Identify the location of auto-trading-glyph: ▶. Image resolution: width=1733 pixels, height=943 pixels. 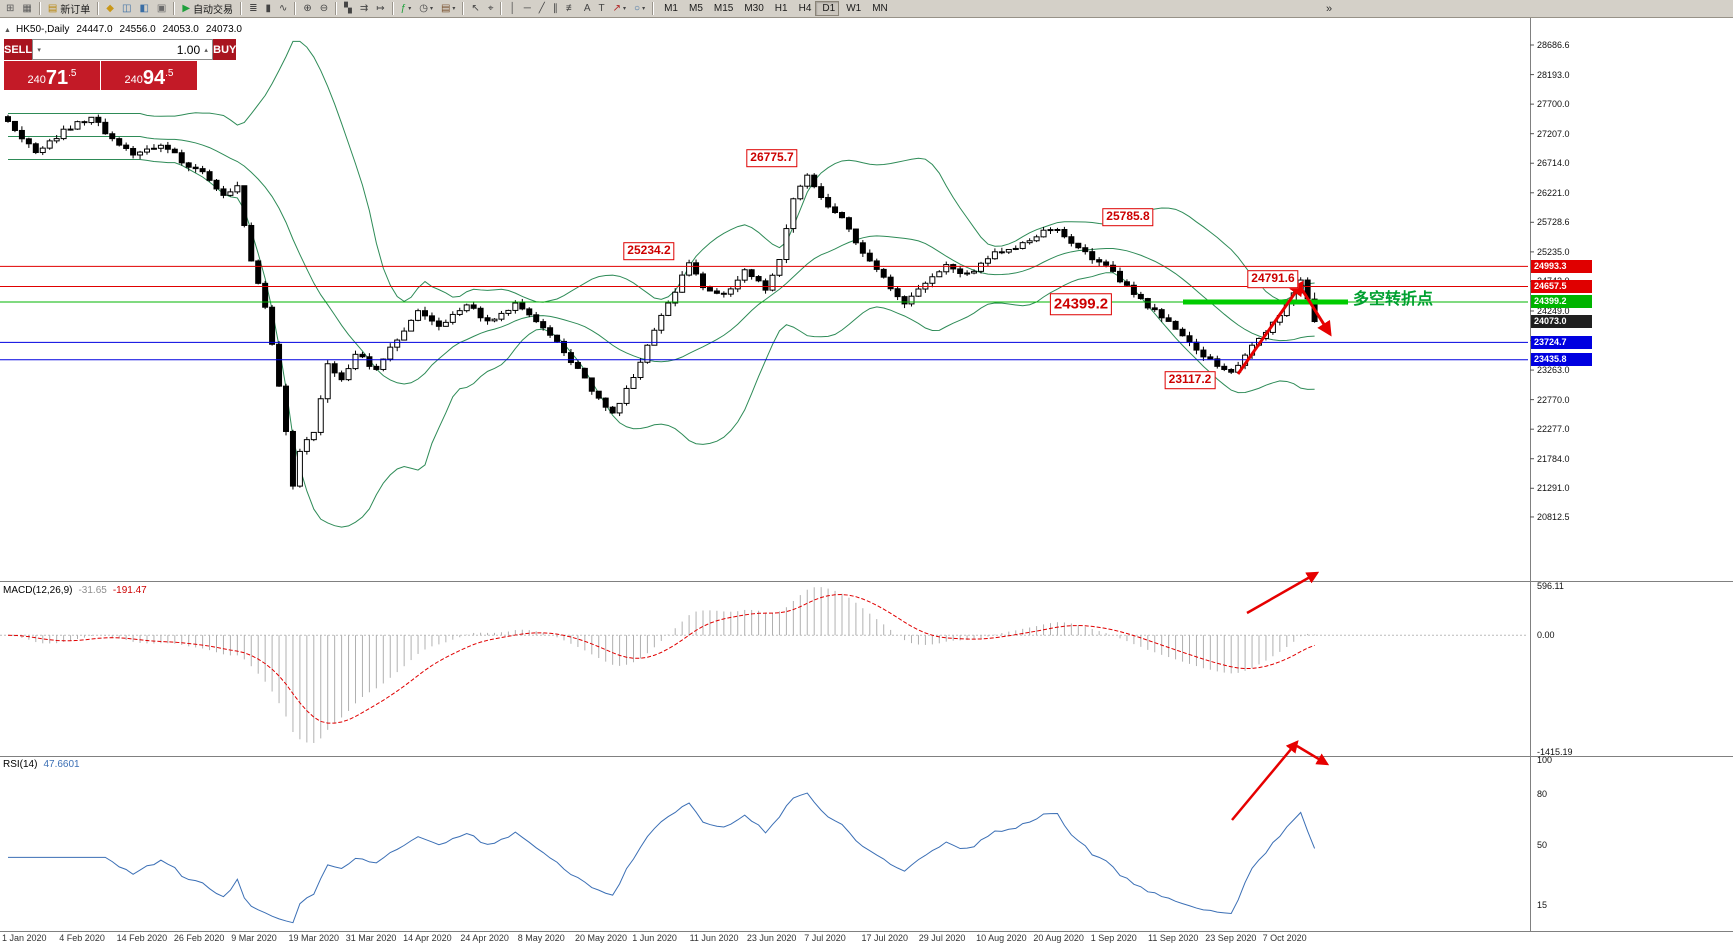
(186, 8).